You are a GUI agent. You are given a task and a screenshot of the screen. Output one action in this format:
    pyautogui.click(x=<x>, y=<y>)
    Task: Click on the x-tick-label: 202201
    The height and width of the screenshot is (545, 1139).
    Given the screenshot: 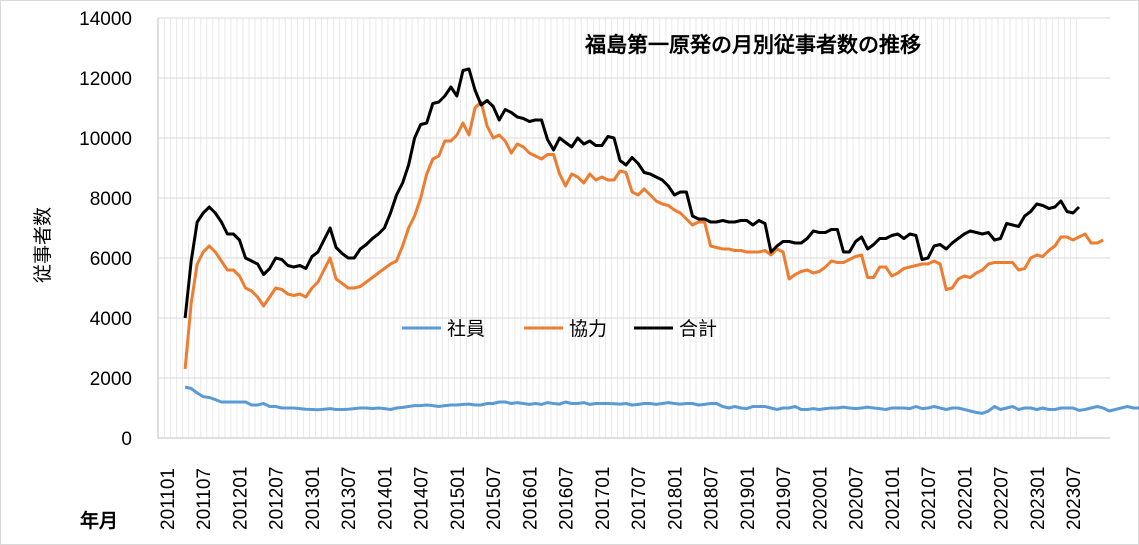 What is the action you would take?
    pyautogui.click(x=965, y=498)
    